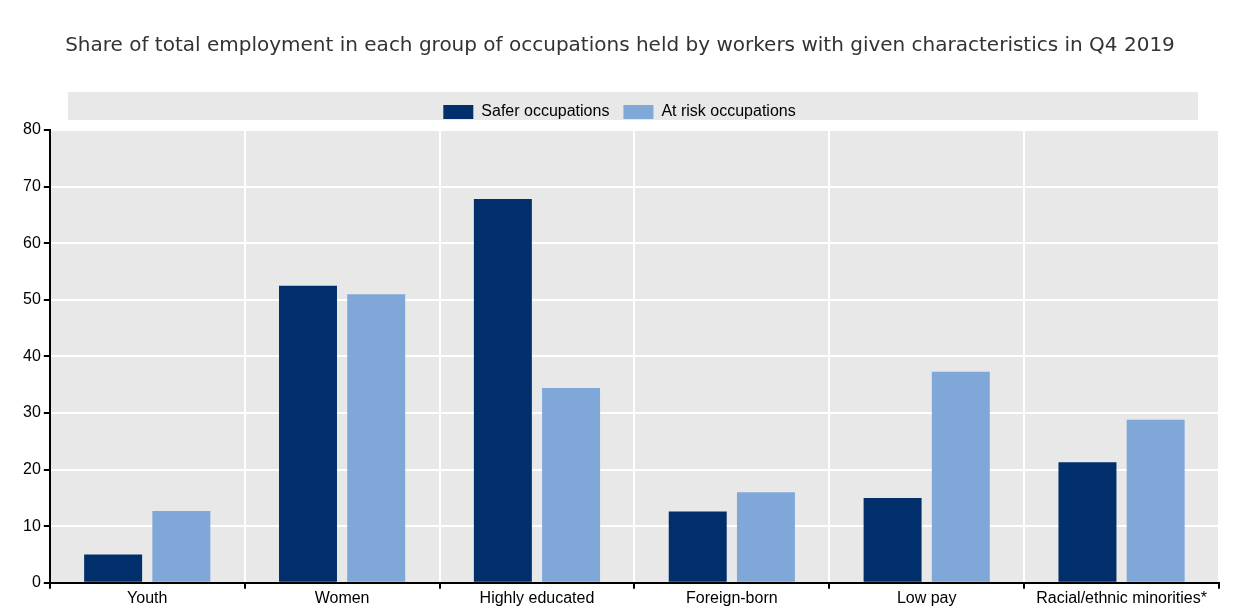 This screenshot has width=1239, height=608. Describe the element at coordinates (36, 582) in the screenshot. I see `y-tick-label: 0` at that location.